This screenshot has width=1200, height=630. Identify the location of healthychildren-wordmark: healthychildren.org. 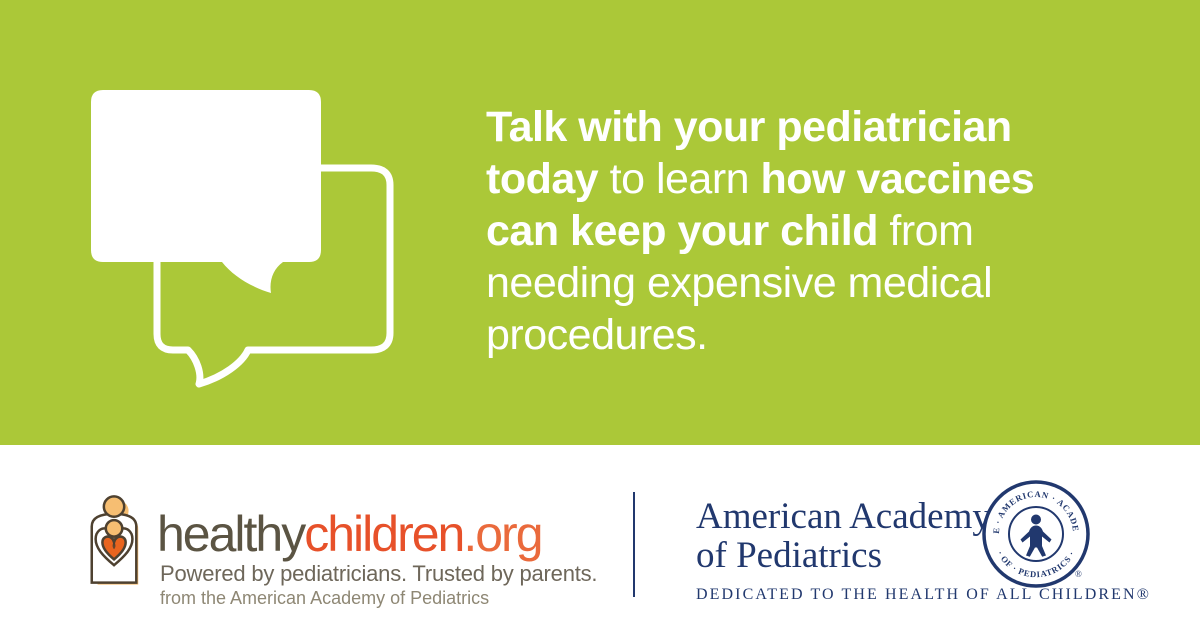
(350, 534).